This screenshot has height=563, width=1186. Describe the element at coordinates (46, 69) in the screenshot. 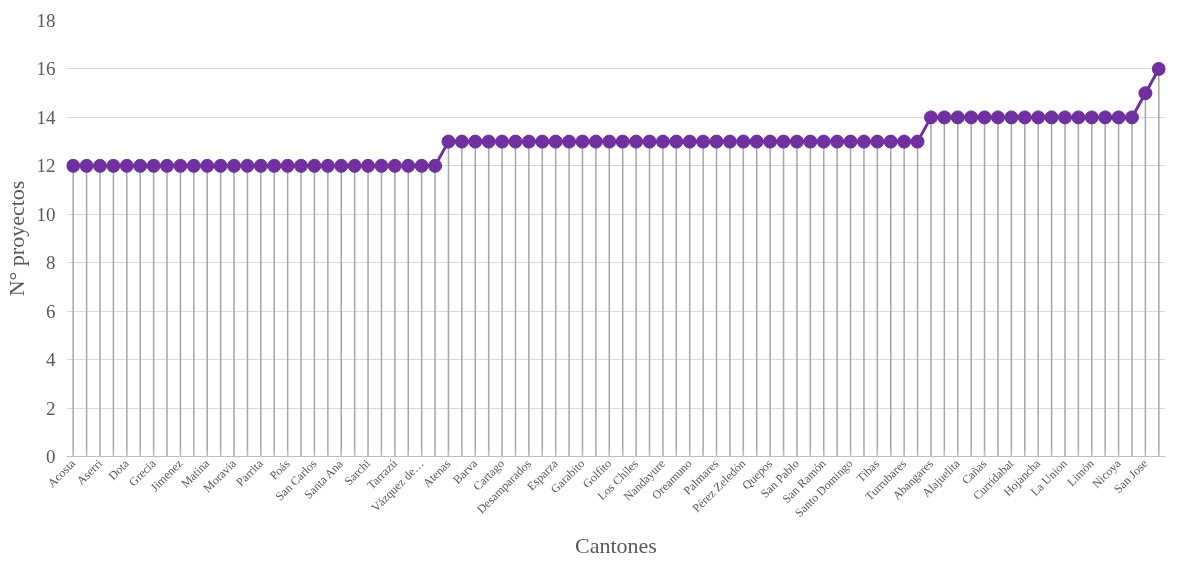

I see `y-tick-label: 16` at that location.